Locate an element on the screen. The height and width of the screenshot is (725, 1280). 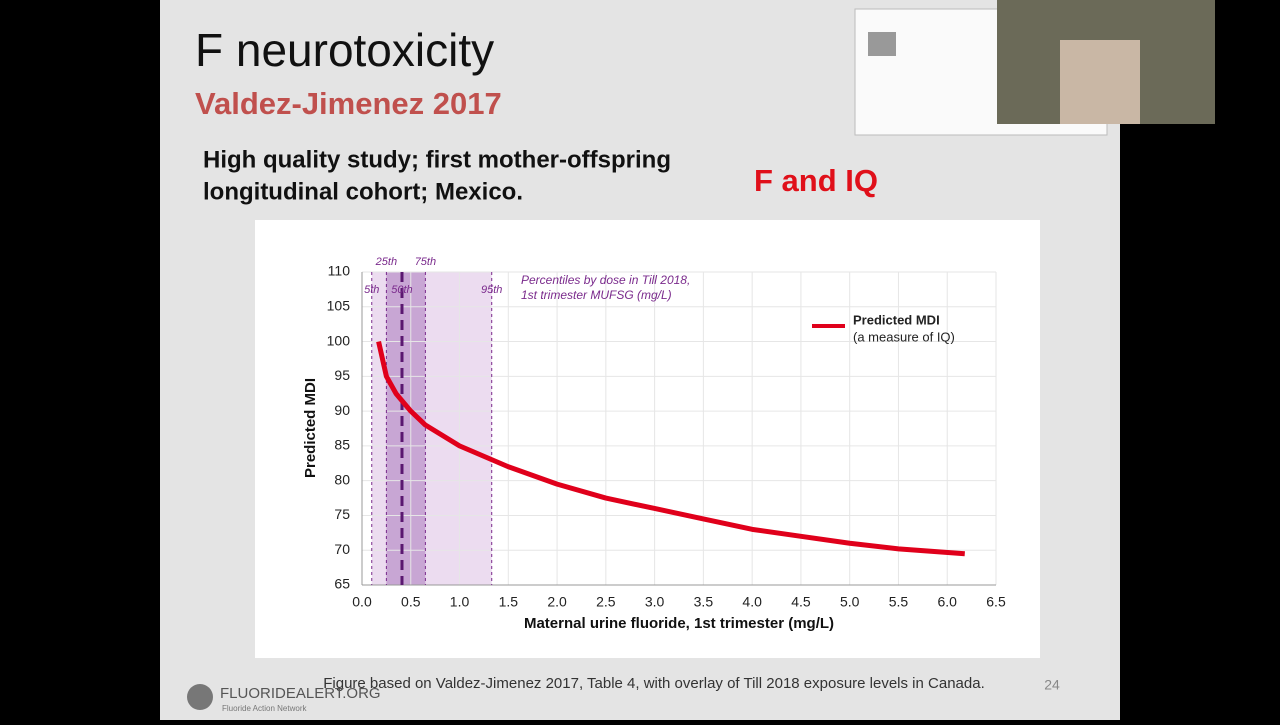
x-tick-label: 6.5 is located at coordinates (996, 602).